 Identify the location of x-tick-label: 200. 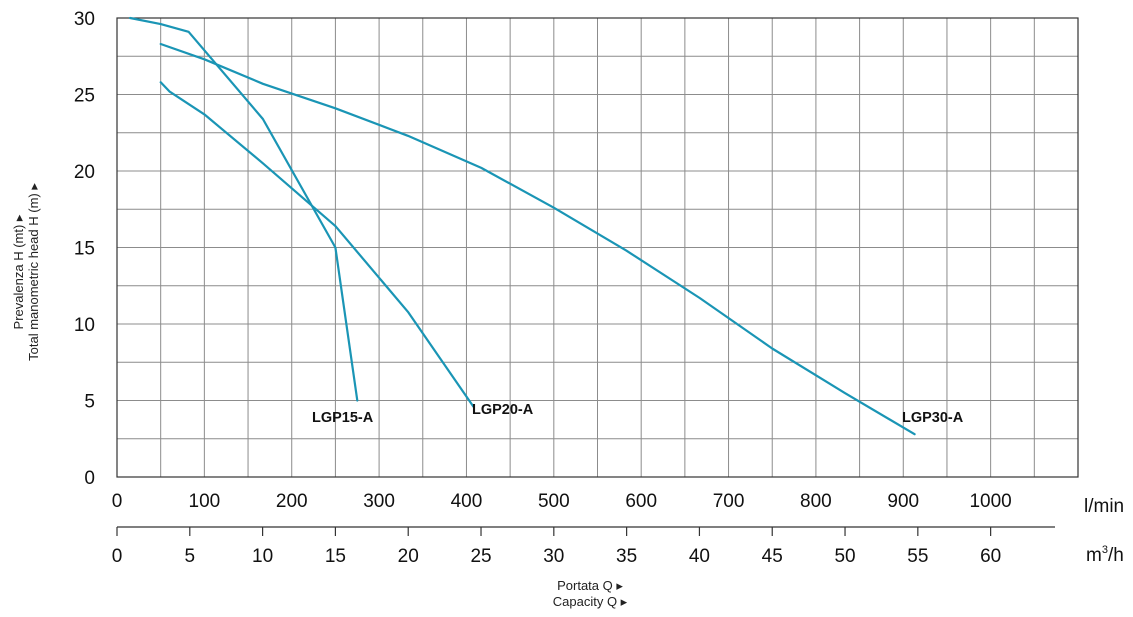
(292, 501).